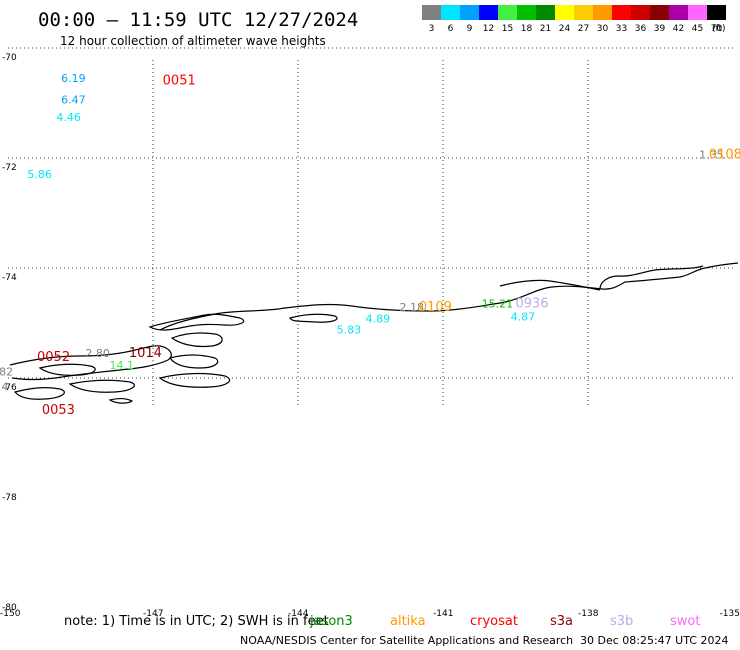 This screenshot has height=650, width=740. Describe the element at coordinates (523, 316) in the screenshot. I see `wave-height-value: 4.87` at that location.